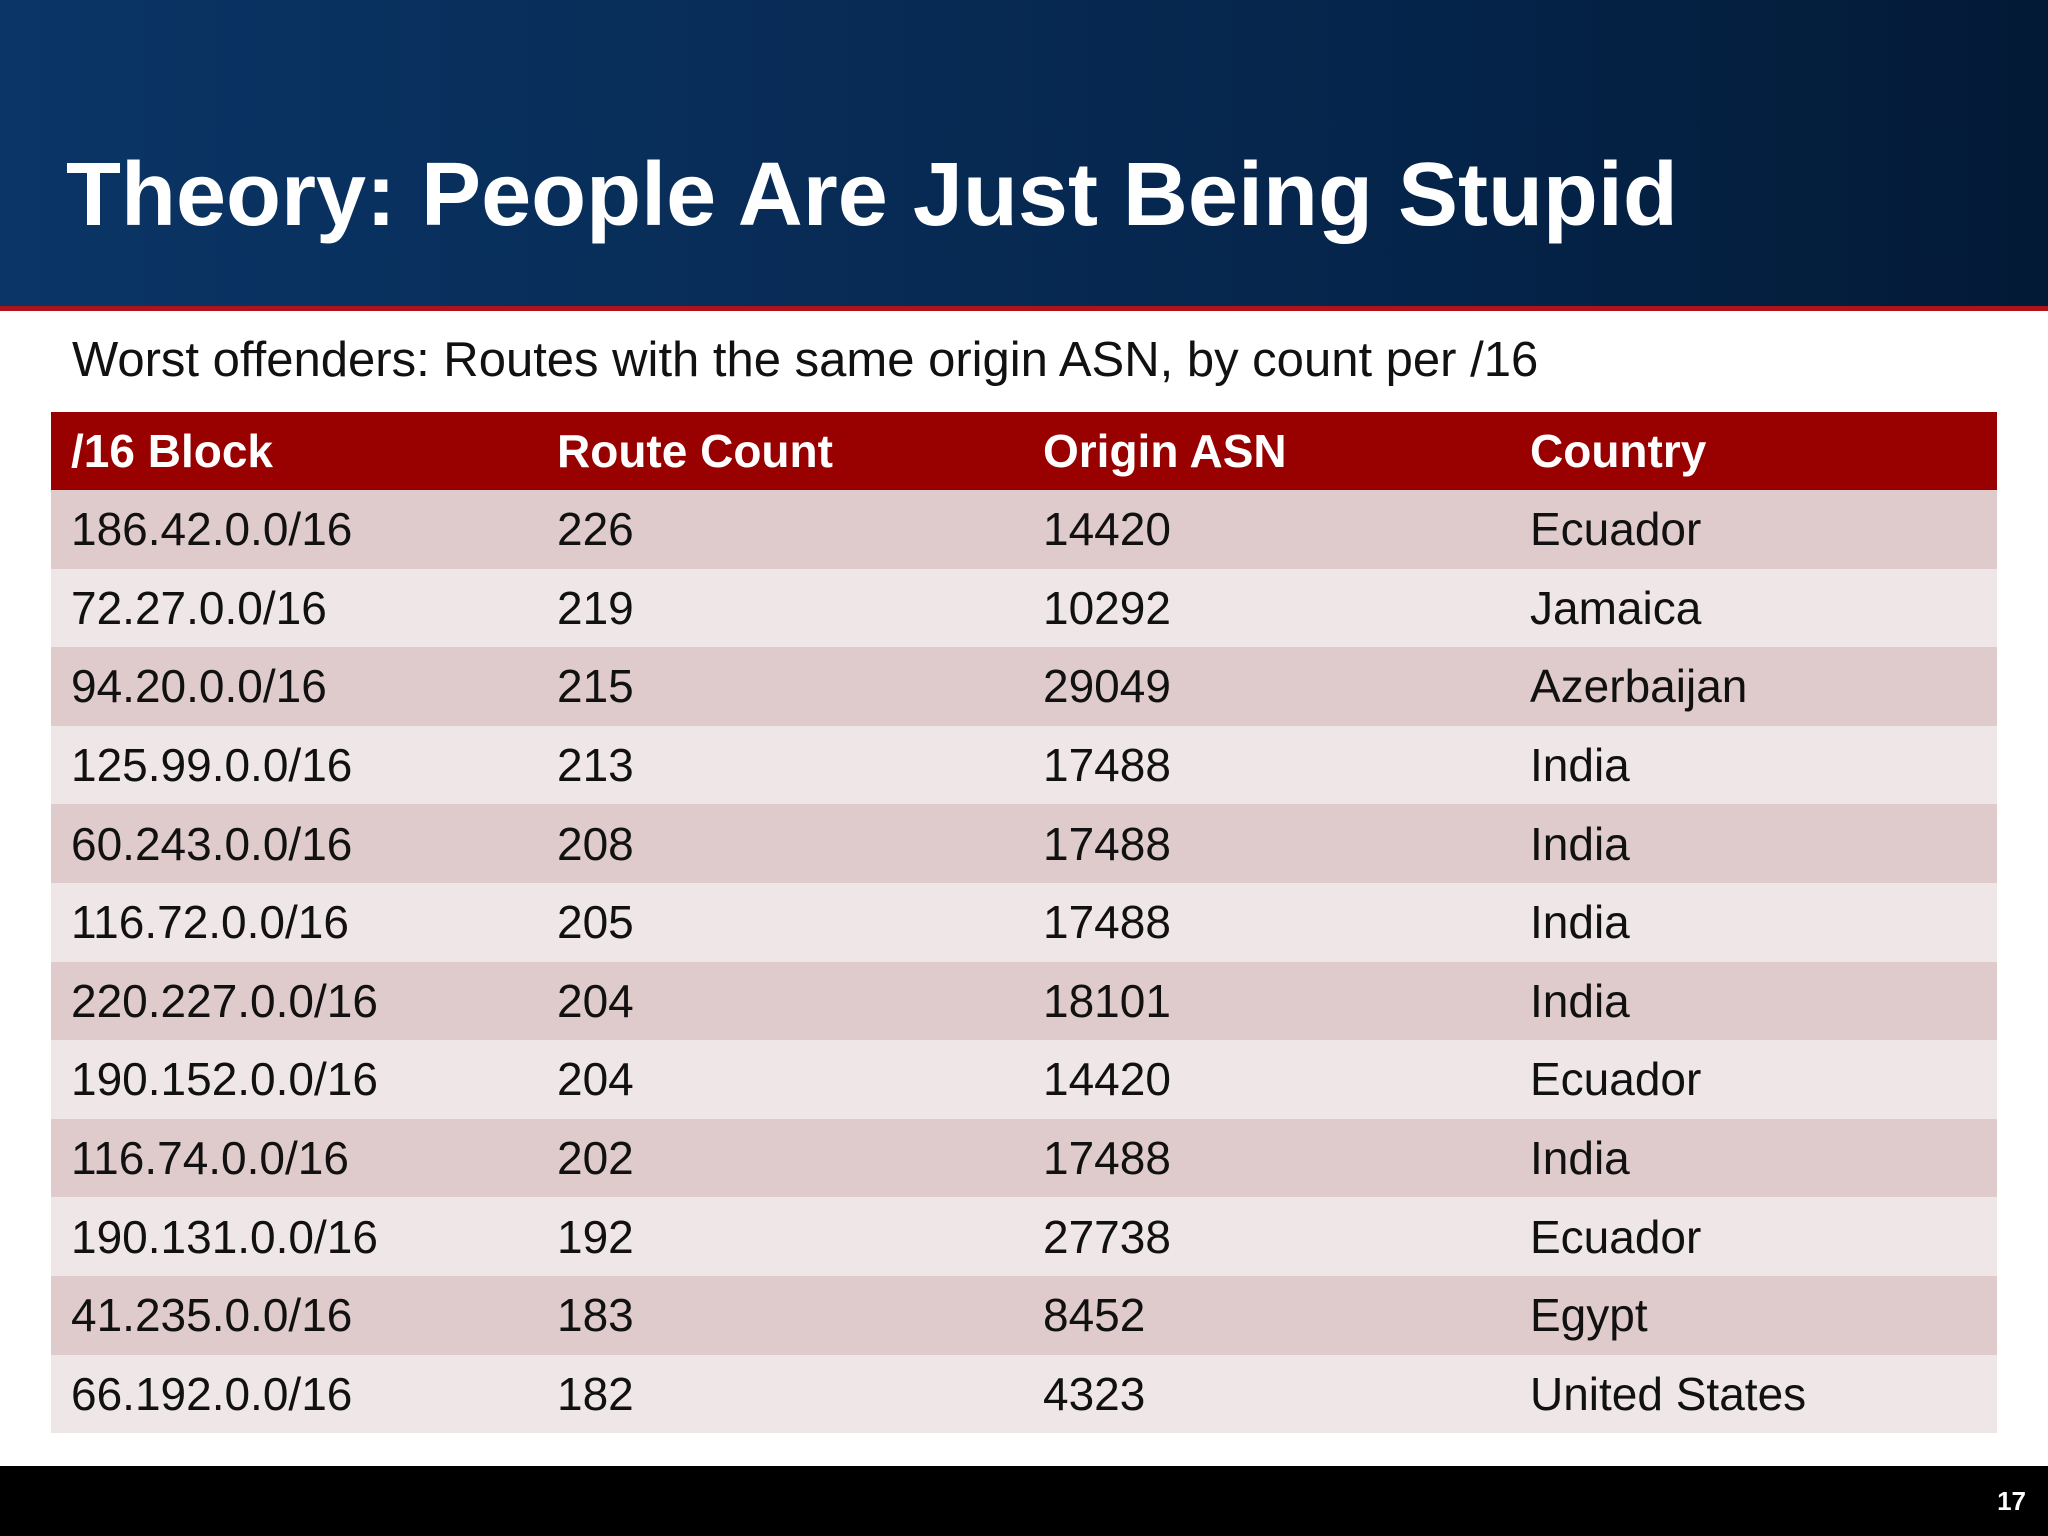 The height and width of the screenshot is (1536, 2048). Describe the element at coordinates (595, 1236) in the screenshot. I see `cell-route-count: 192` at that location.